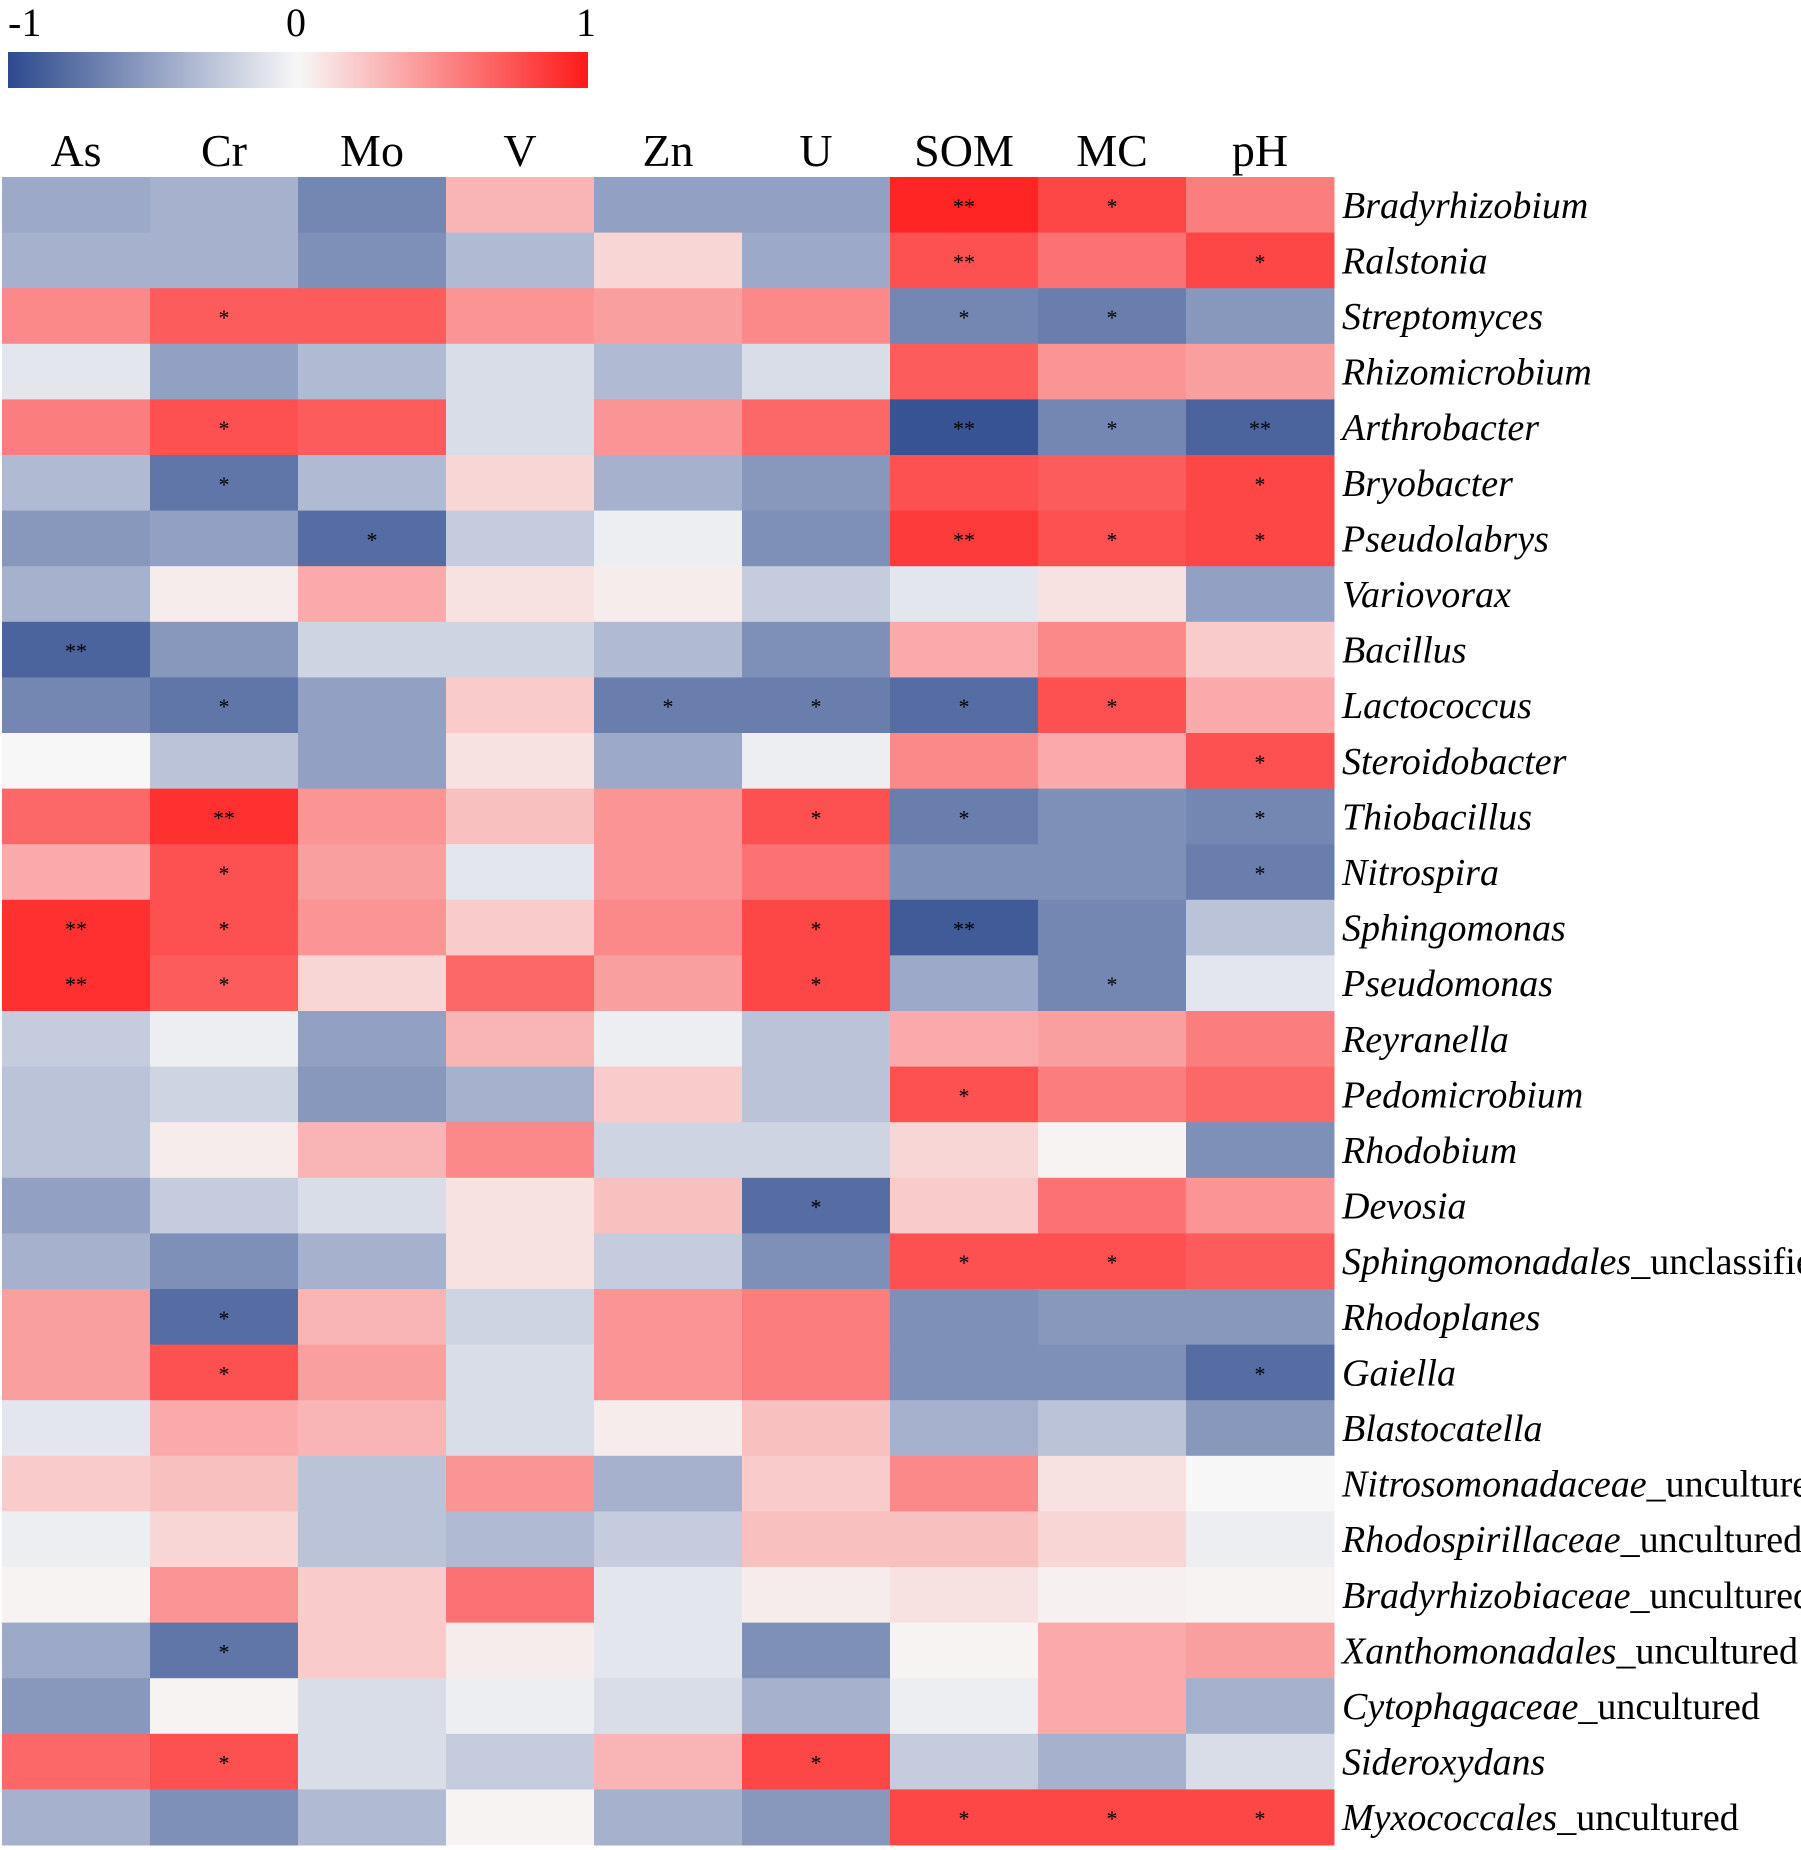 The height and width of the screenshot is (1850, 1801). I want to click on row-label-name: Variovorax, so click(1426, 595).